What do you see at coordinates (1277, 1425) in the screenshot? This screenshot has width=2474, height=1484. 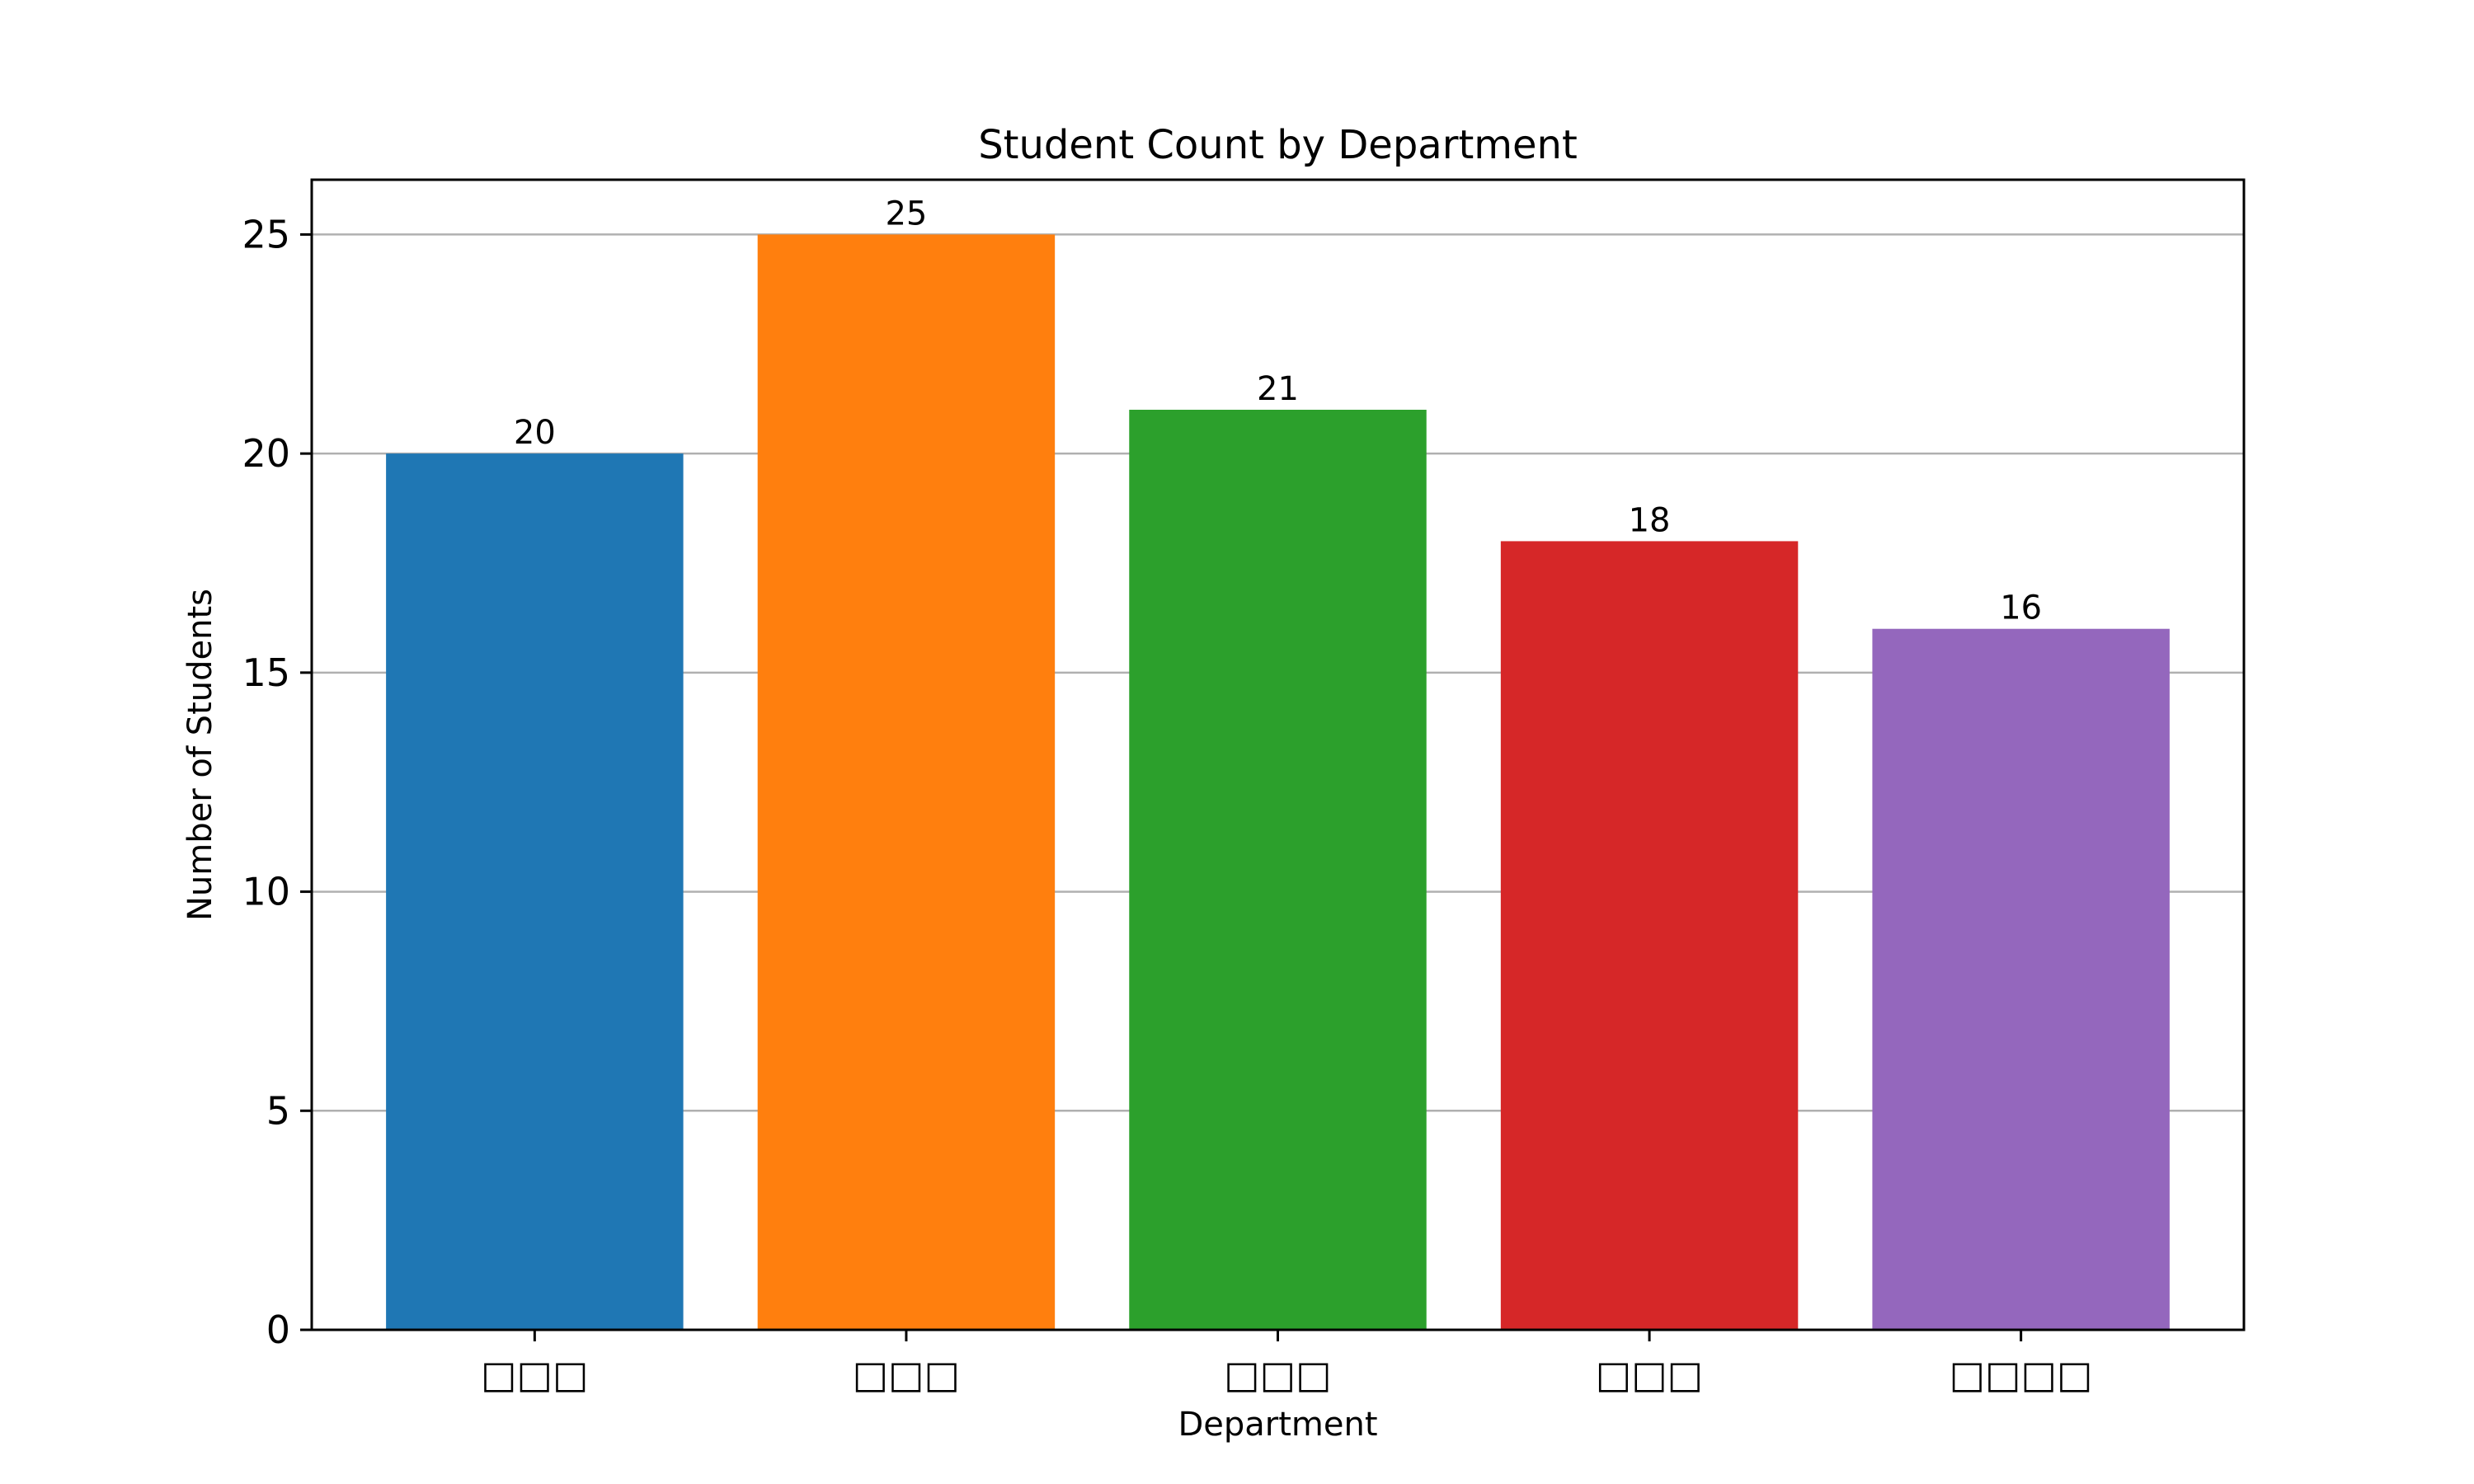 I see `x-axis-label: Department` at bounding box center [1277, 1425].